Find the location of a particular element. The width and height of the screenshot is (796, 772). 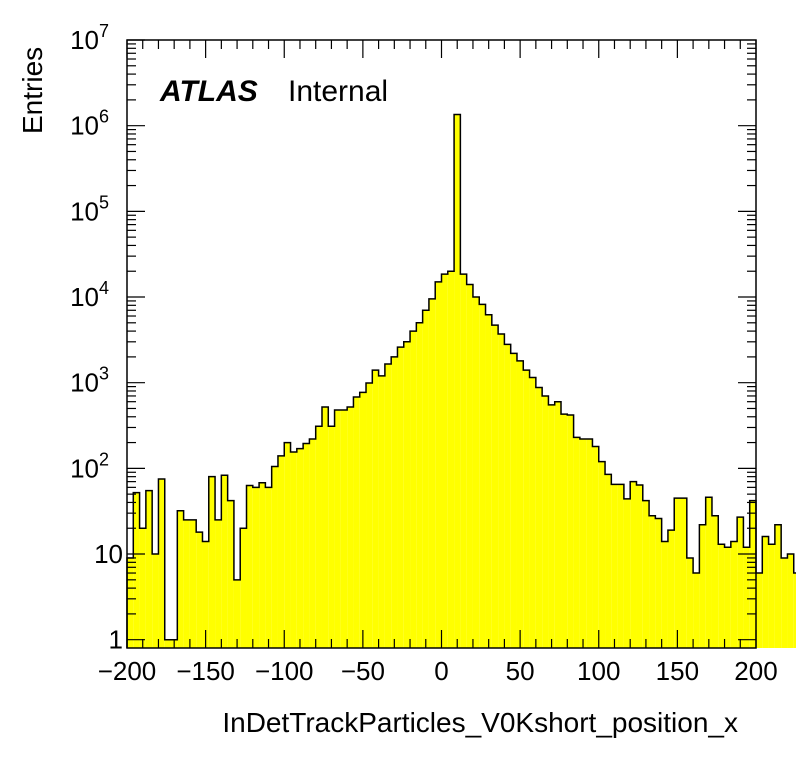

x-tick-label: 100 is located at coordinates (598, 671).